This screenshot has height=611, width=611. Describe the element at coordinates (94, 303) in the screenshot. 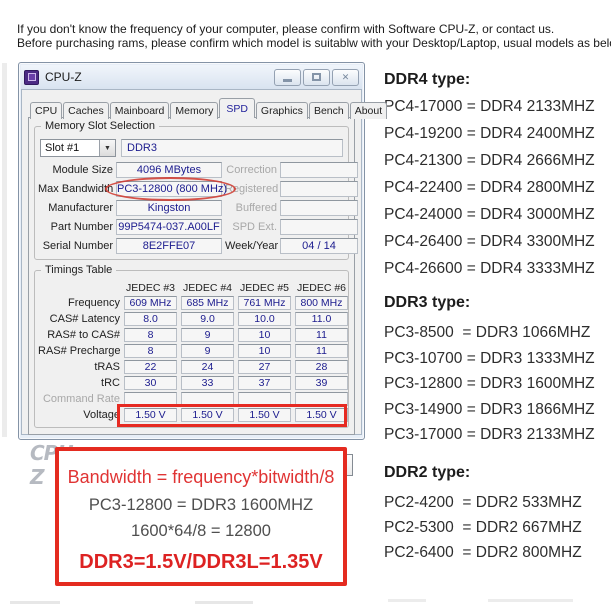

I see `row-label: Frequency` at that location.